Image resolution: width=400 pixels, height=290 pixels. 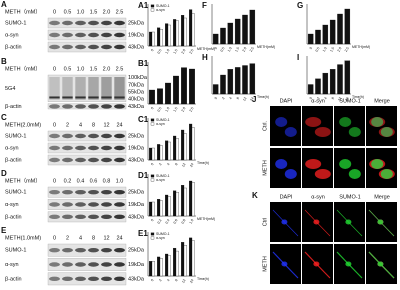 What do you see at coordinates (332, 49) in the screenshot?
I see `x-tick-label: 1.5` at bounding box center [332, 49].